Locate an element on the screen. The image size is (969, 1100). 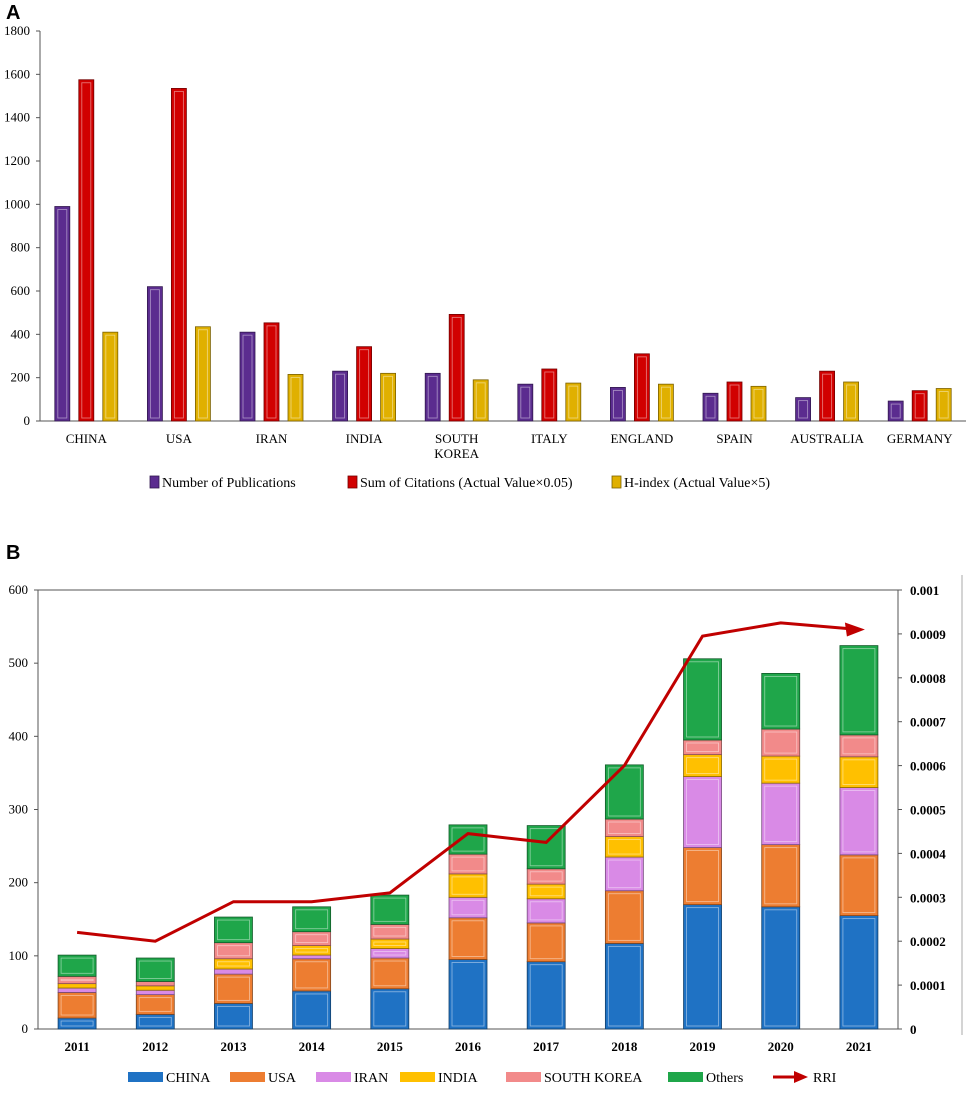
year-label: 2016 is located at coordinates (468, 1046).